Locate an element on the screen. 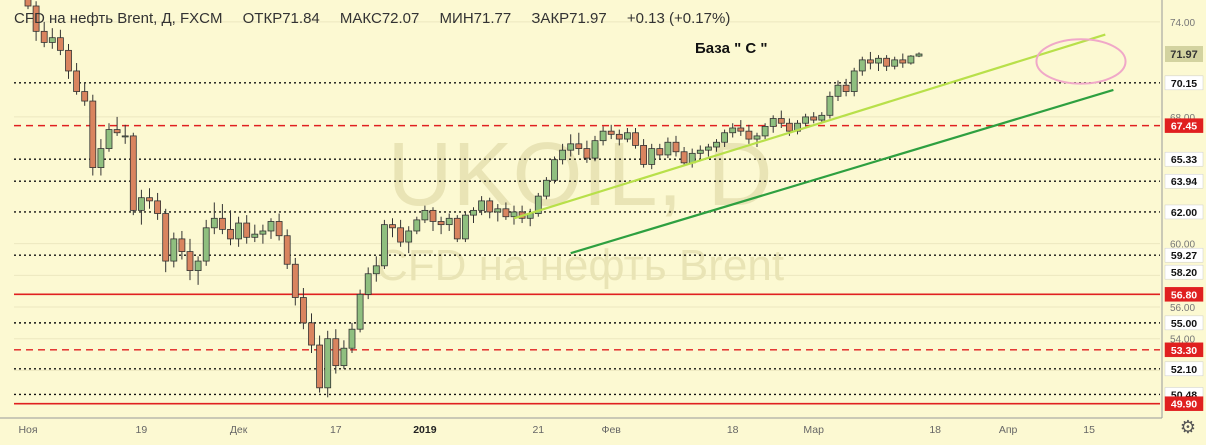 Image resolution: width=1206 pixels, height=445 pixels. level-label: 53.30 is located at coordinates (1184, 351).